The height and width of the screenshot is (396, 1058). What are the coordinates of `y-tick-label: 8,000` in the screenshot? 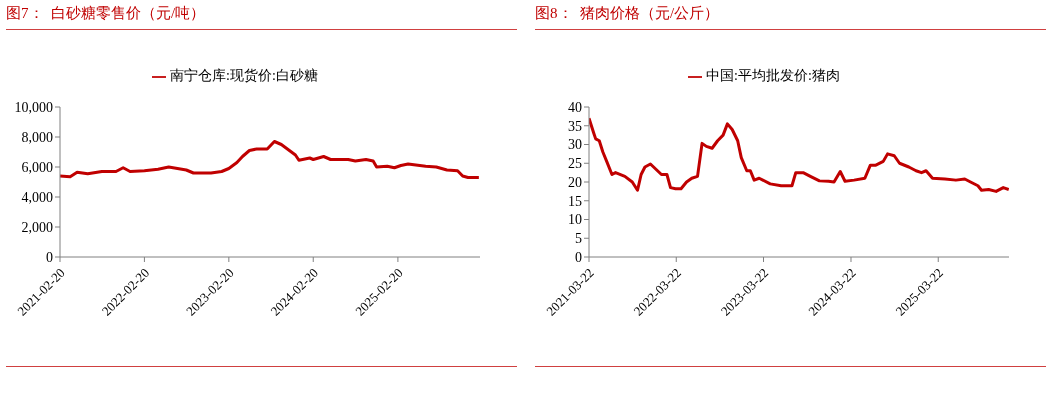 It's located at (37, 137).